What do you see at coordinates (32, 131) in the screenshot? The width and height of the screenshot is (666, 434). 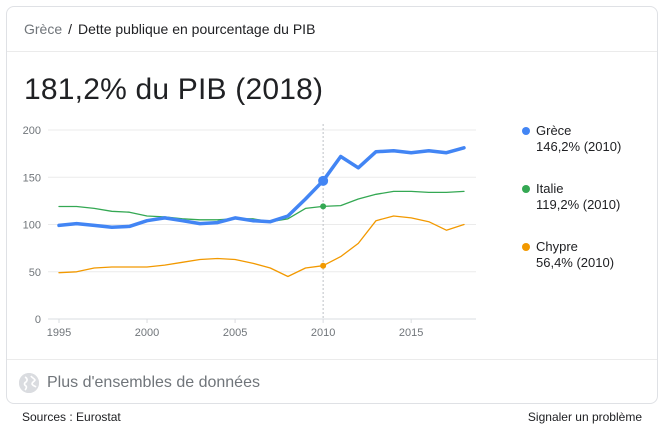 I see `y-tick-label: 200` at bounding box center [32, 131].